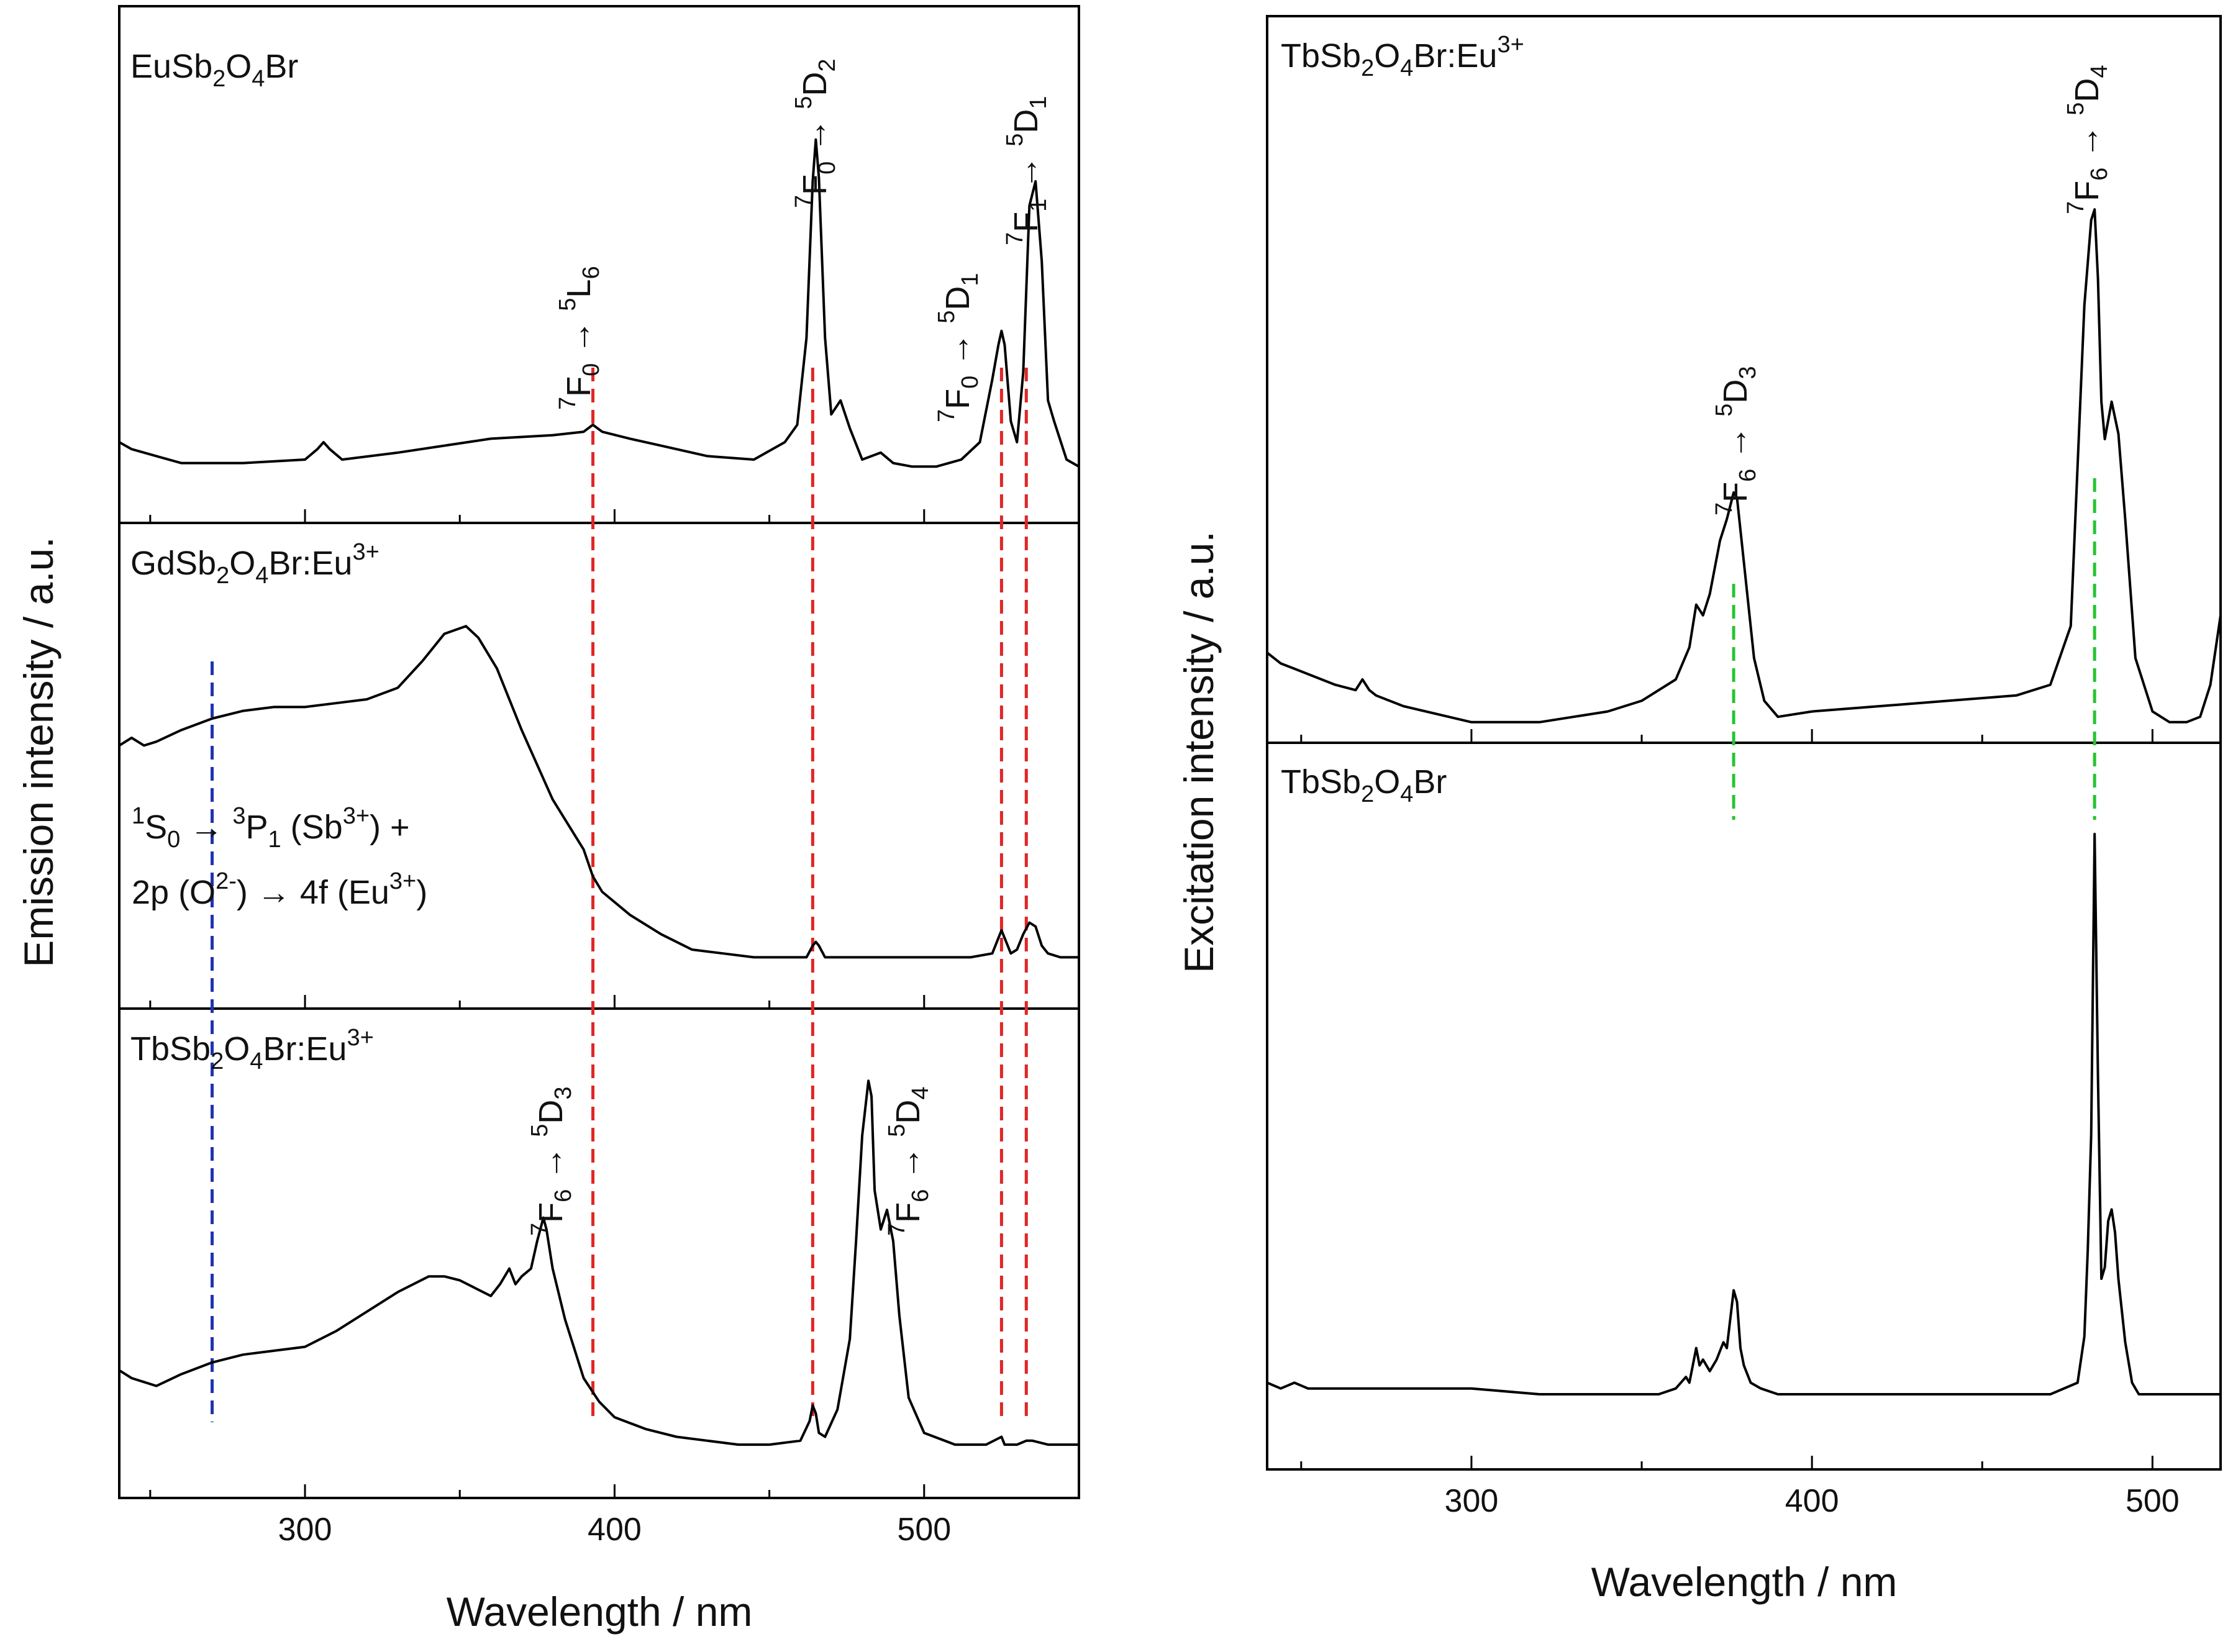 The image size is (2233, 1652). I want to click on excitation-tick-label-400: 400, so click(1812, 1501).